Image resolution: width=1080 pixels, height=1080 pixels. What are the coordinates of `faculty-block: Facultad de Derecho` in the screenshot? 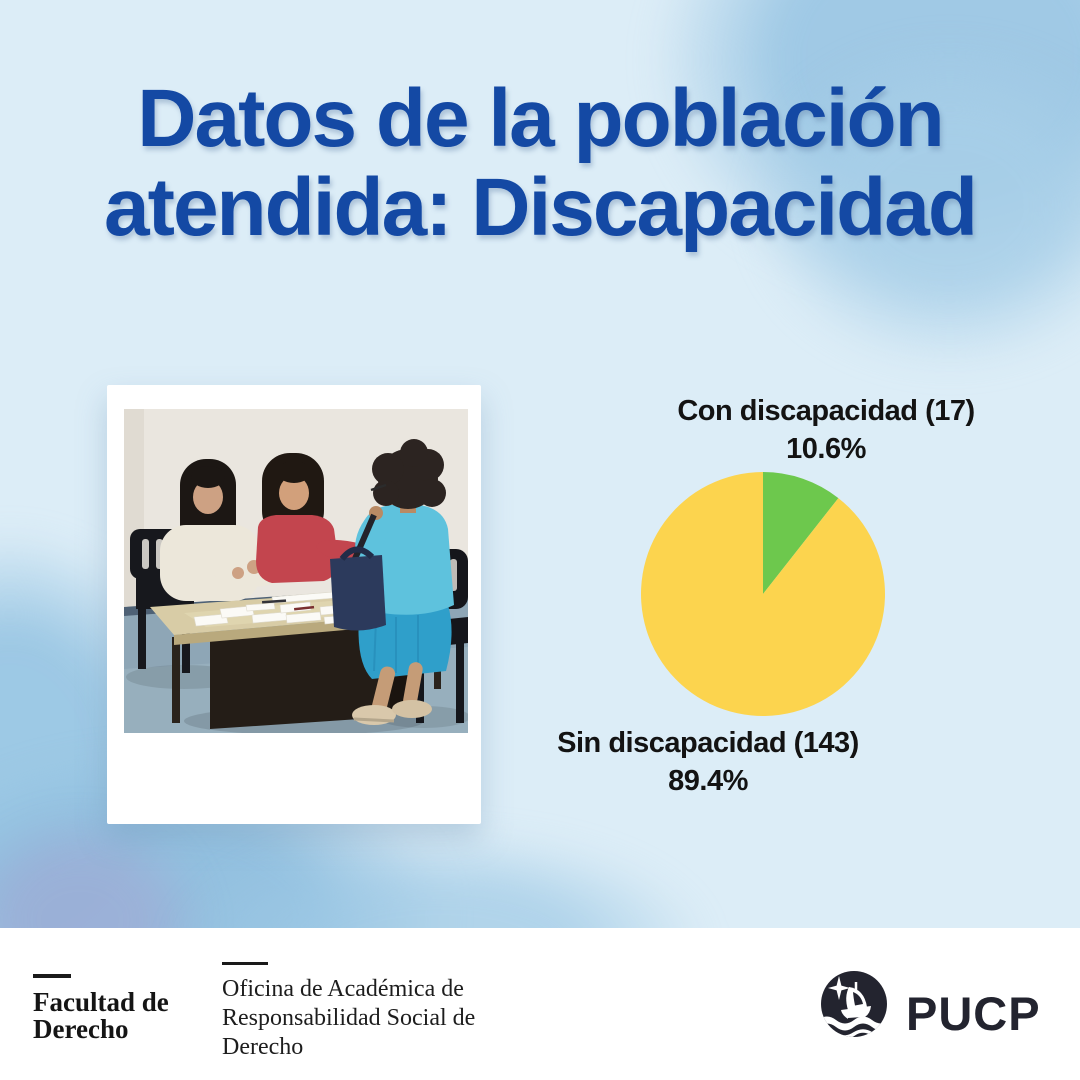 It's located at (101, 1008).